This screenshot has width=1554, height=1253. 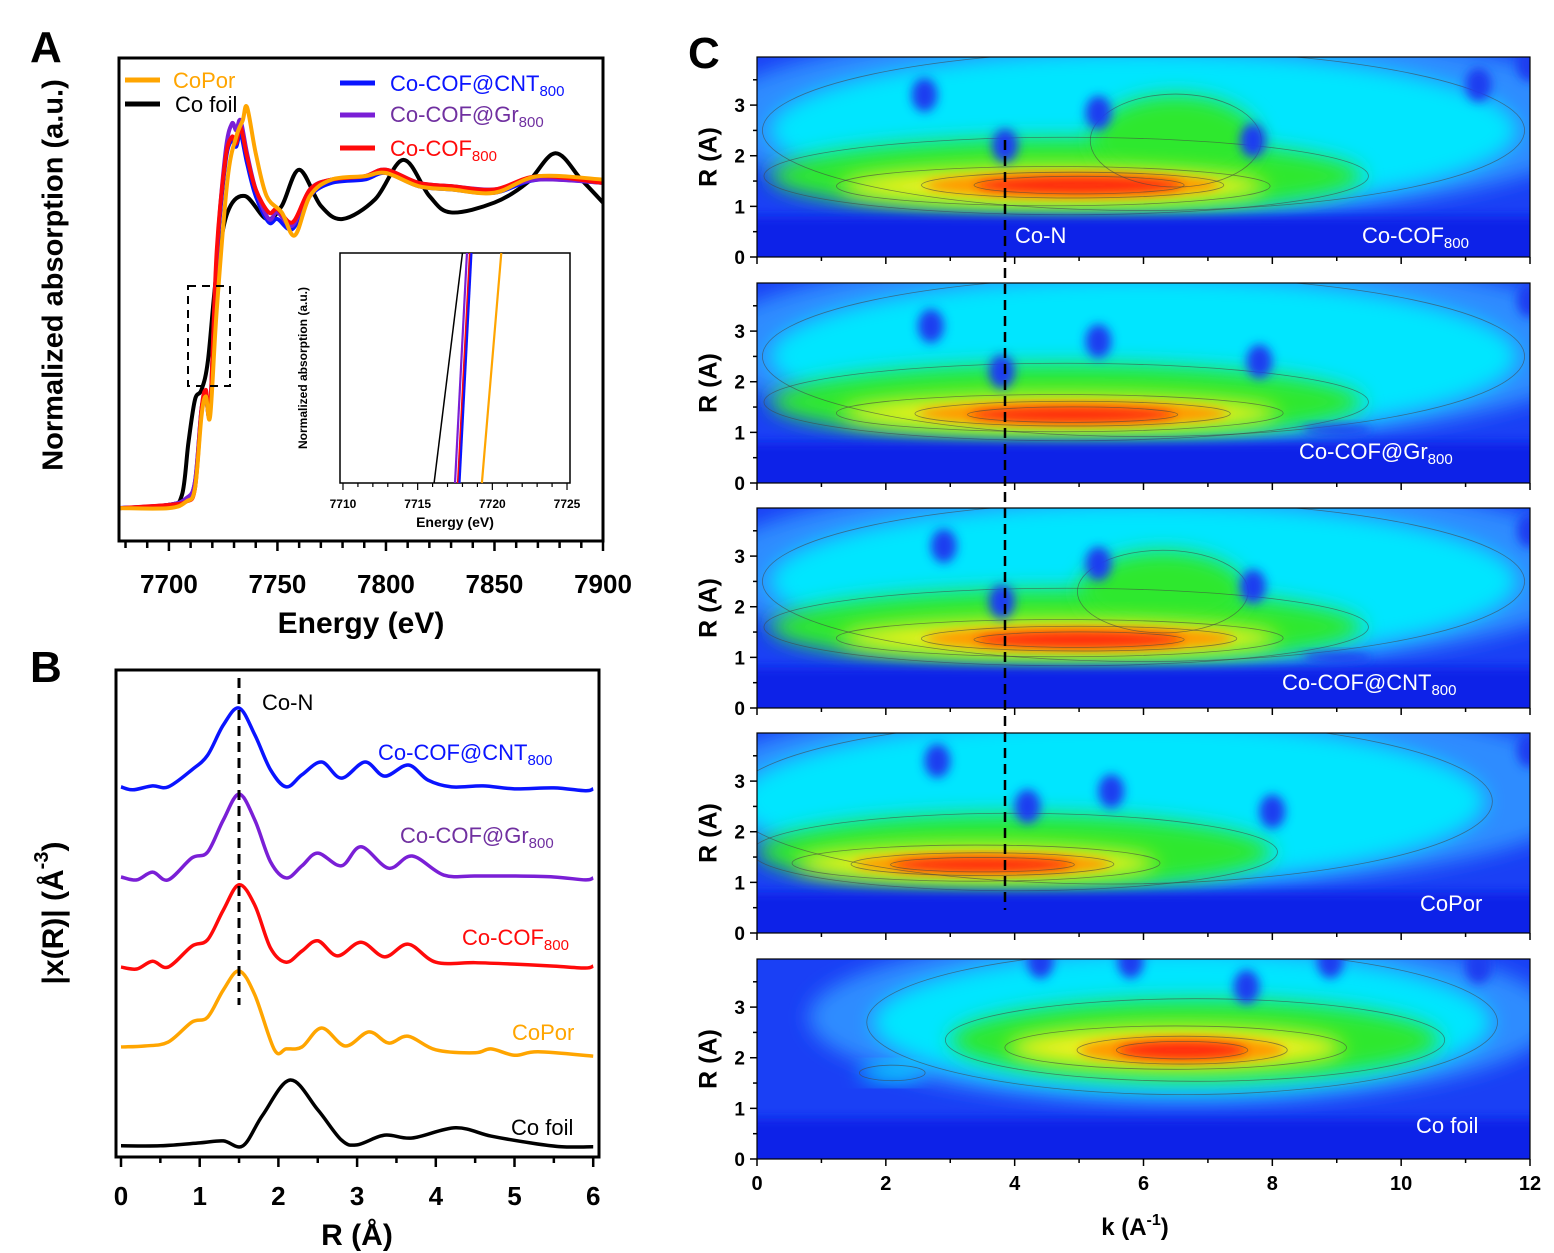 I want to click on x-tick-label: 6, so click(x=1143, y=1184).